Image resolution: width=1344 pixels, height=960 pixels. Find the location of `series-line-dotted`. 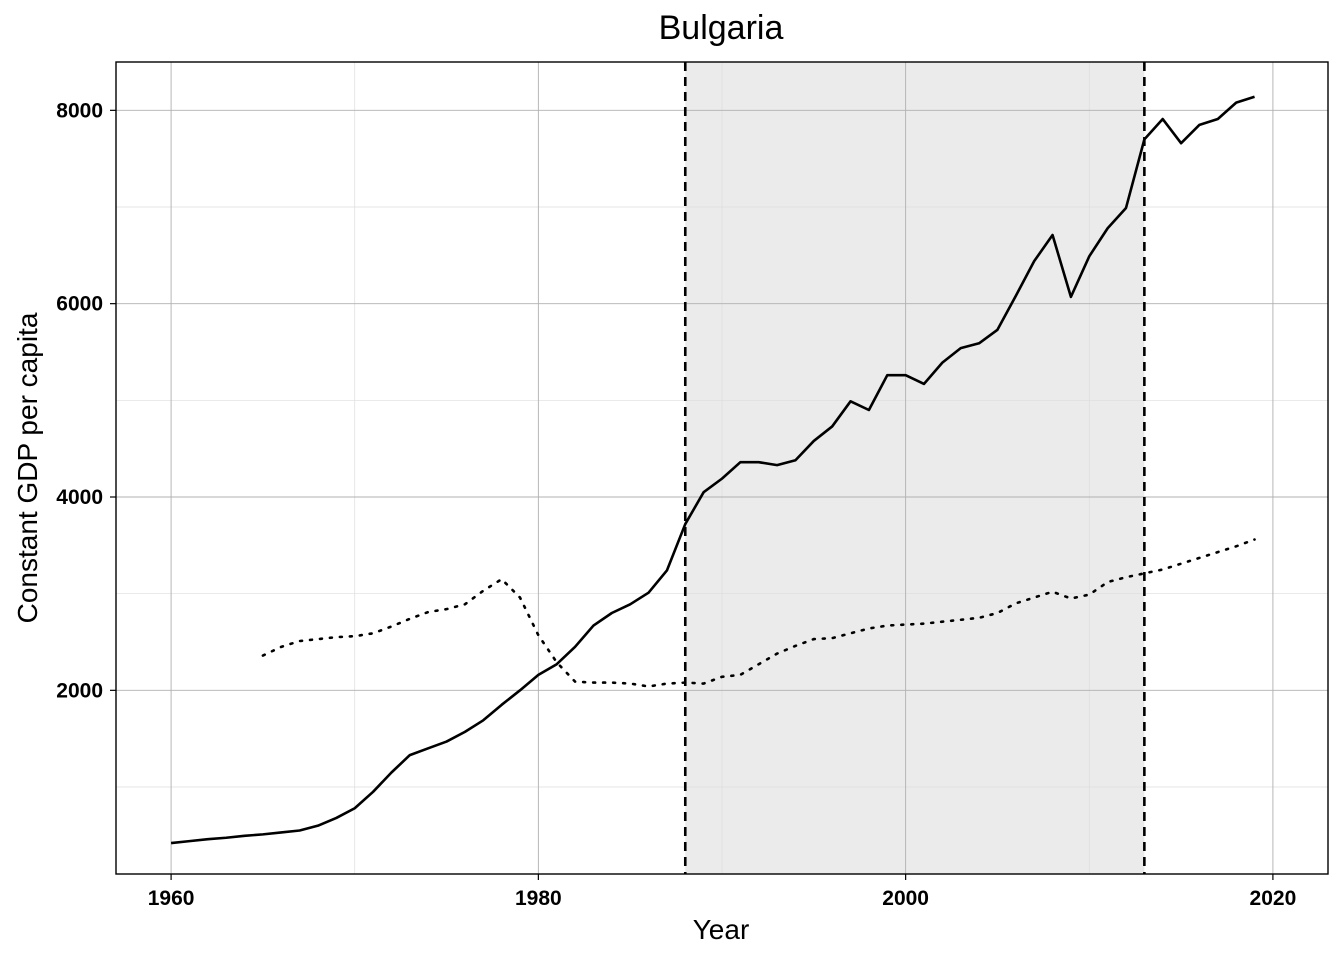

series-line-dotted is located at coordinates (758, 613).